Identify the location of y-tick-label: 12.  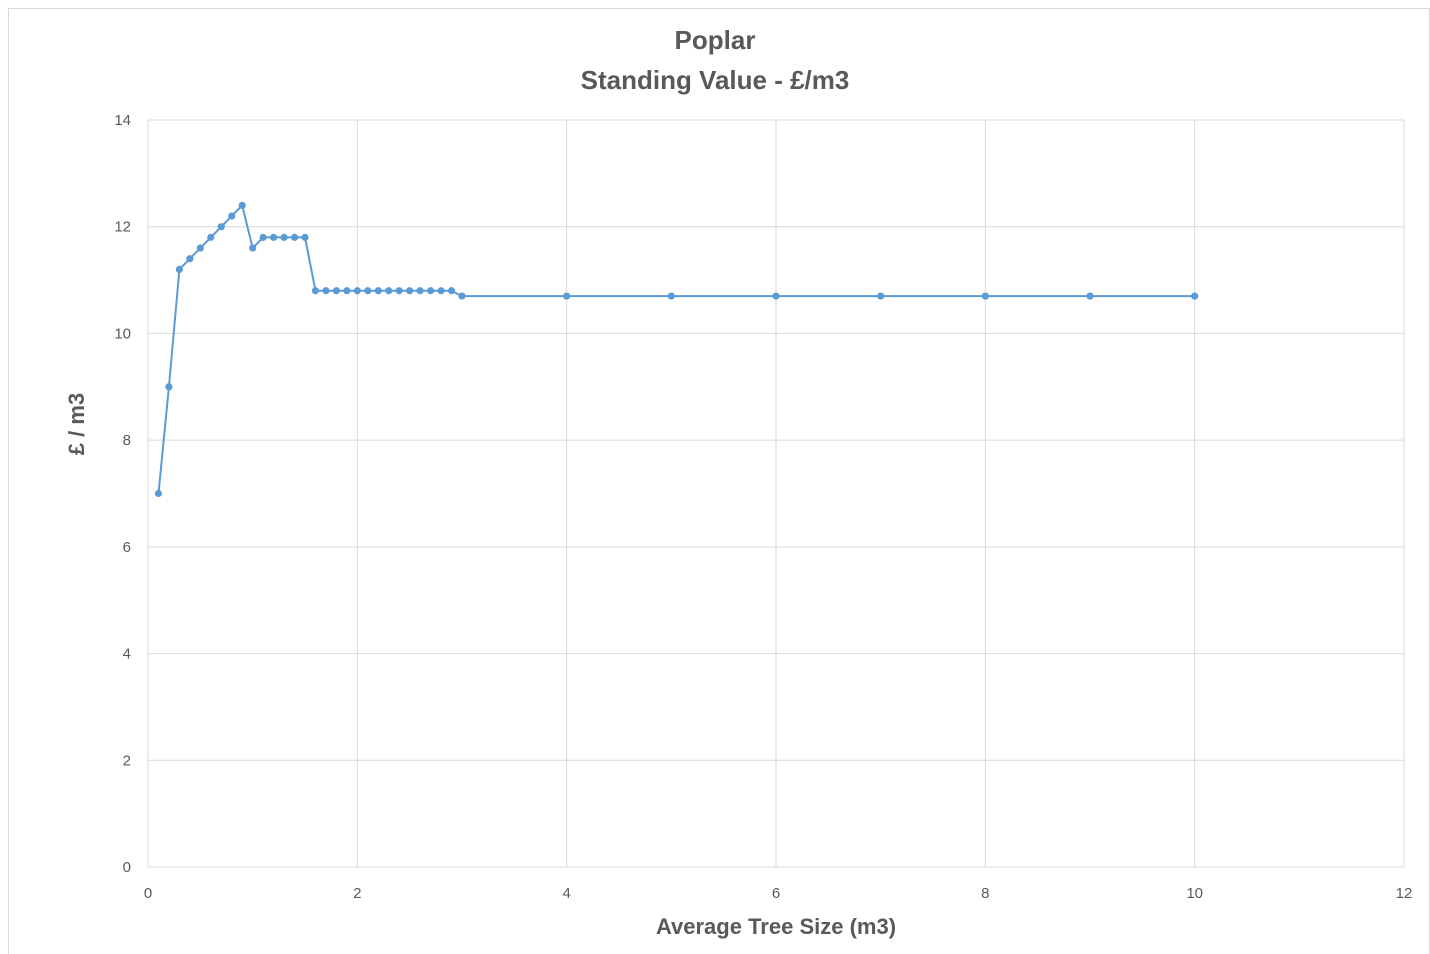
(122, 227).